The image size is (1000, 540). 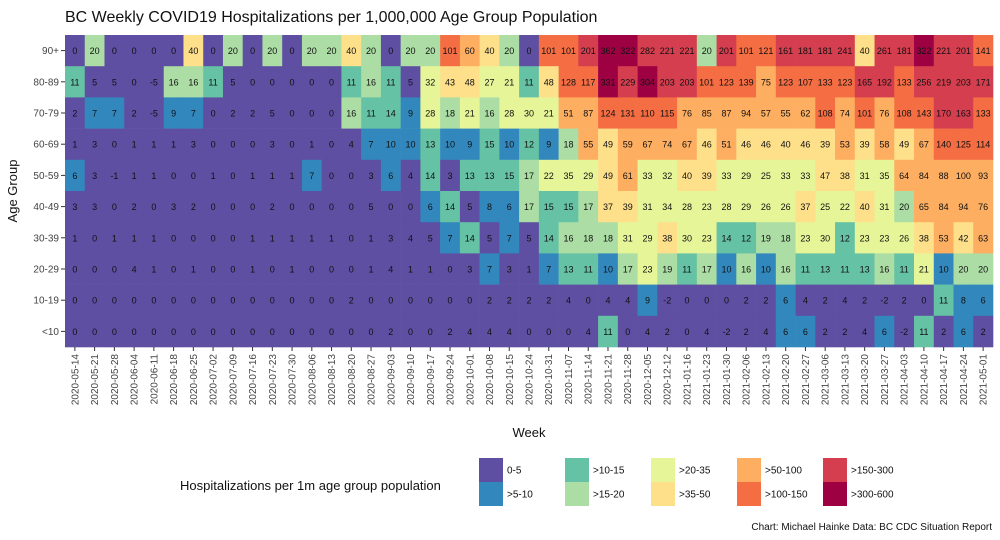 What do you see at coordinates (46, 82) in the screenshot?
I see `y-tick-label: 80-89` at bounding box center [46, 82].